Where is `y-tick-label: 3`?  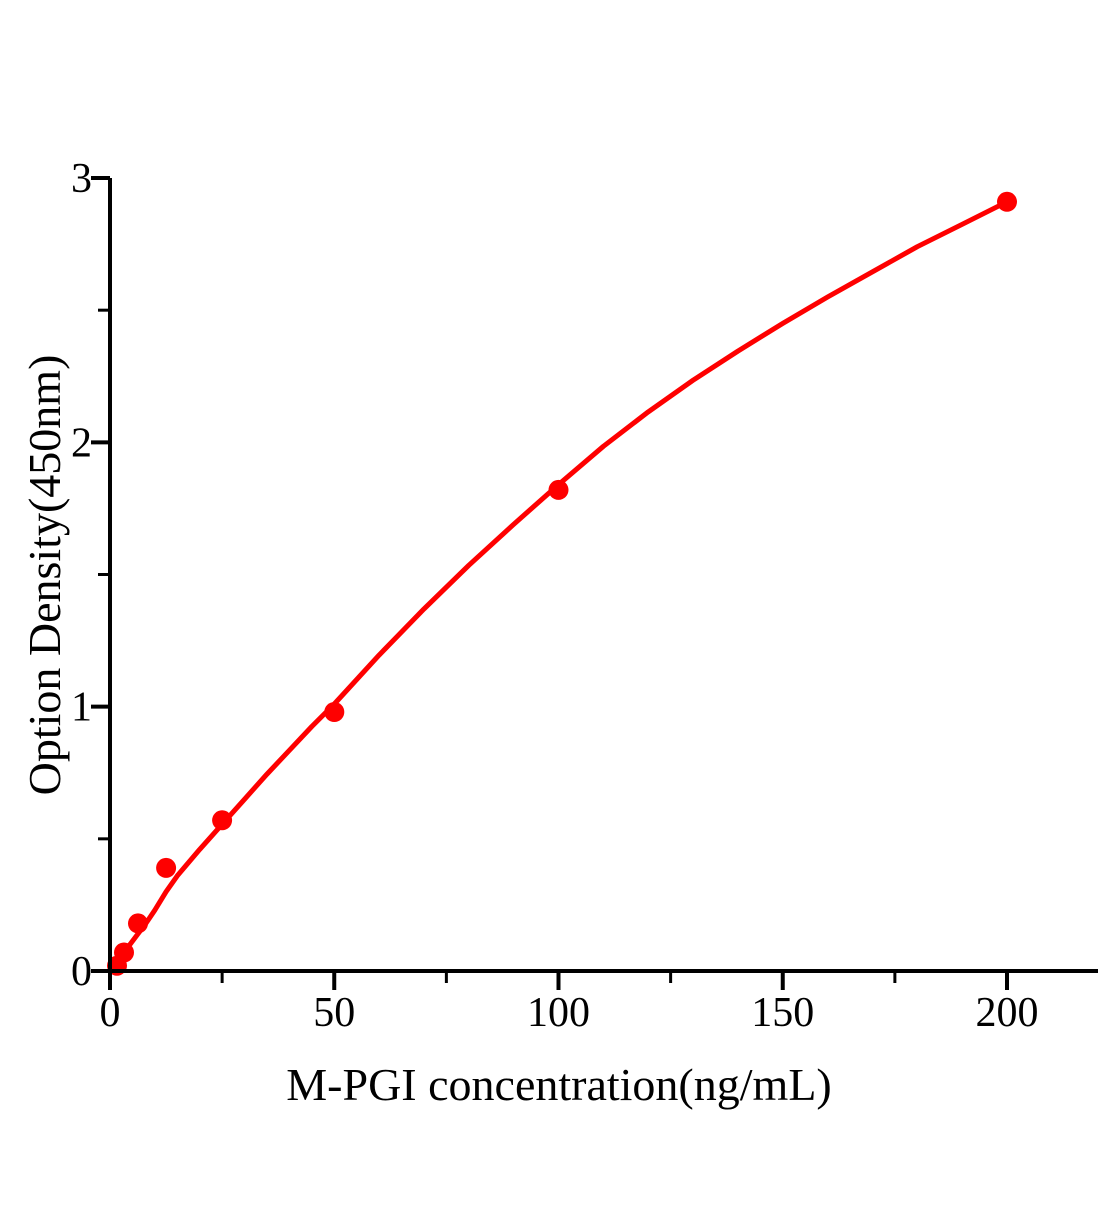
y-tick-label: 3 is located at coordinates (81, 179).